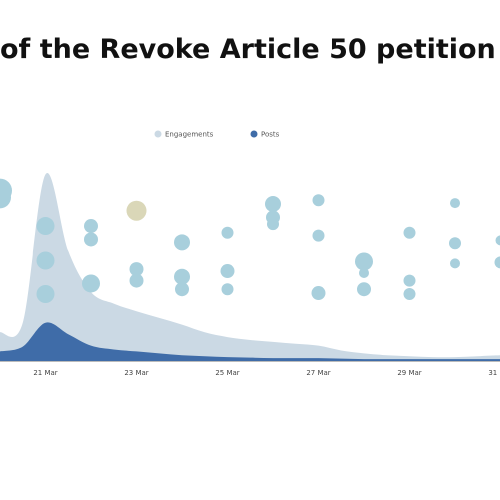  Describe the element at coordinates (189, 135) in the screenshot. I see `legend-label-engagements: Engagements` at that location.